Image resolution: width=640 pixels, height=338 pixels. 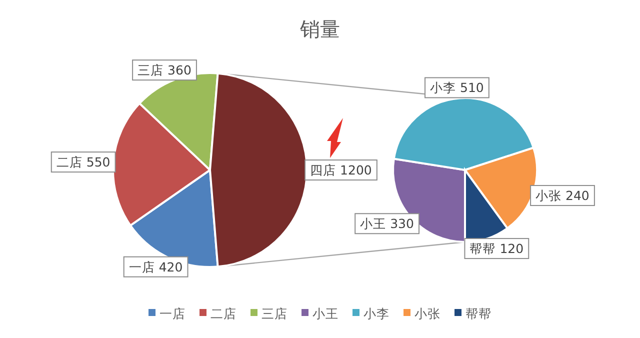 What do you see at coordinates (356, 170) in the screenshot?
I see `data-label: 1200` at bounding box center [356, 170].